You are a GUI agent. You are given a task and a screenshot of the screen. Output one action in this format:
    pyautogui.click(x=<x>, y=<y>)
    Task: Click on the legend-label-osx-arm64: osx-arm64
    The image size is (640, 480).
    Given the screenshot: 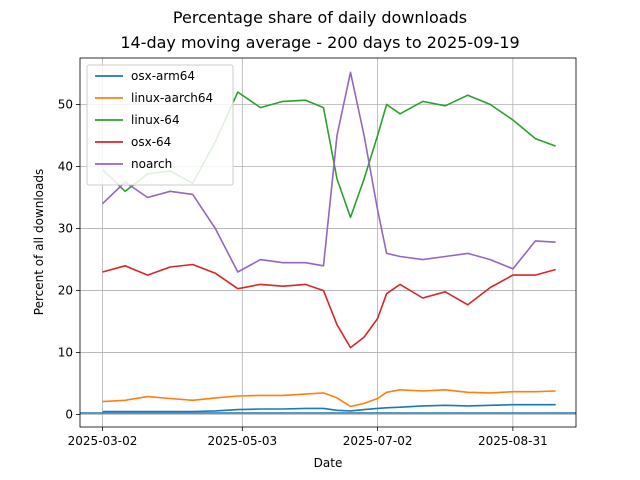 What is the action you would take?
    pyautogui.click(x=163, y=76)
    